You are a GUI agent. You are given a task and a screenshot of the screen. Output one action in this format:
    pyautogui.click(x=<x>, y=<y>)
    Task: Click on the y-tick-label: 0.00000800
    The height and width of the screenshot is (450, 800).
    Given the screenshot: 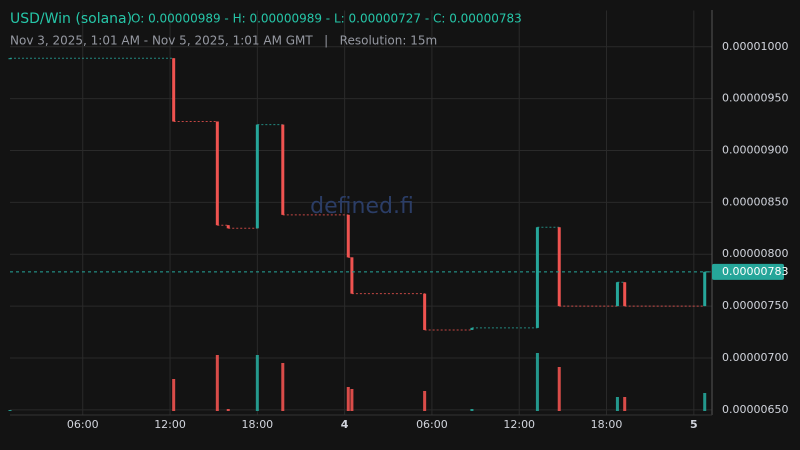 What is the action you would take?
    pyautogui.click(x=755, y=253)
    